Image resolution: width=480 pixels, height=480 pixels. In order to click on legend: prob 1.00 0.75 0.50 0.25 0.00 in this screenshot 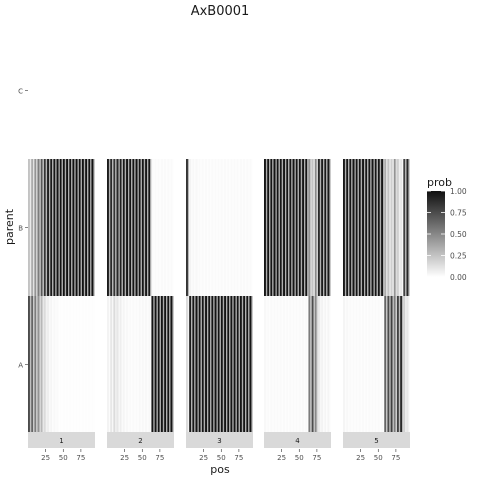, I will do `click(447, 229)`.